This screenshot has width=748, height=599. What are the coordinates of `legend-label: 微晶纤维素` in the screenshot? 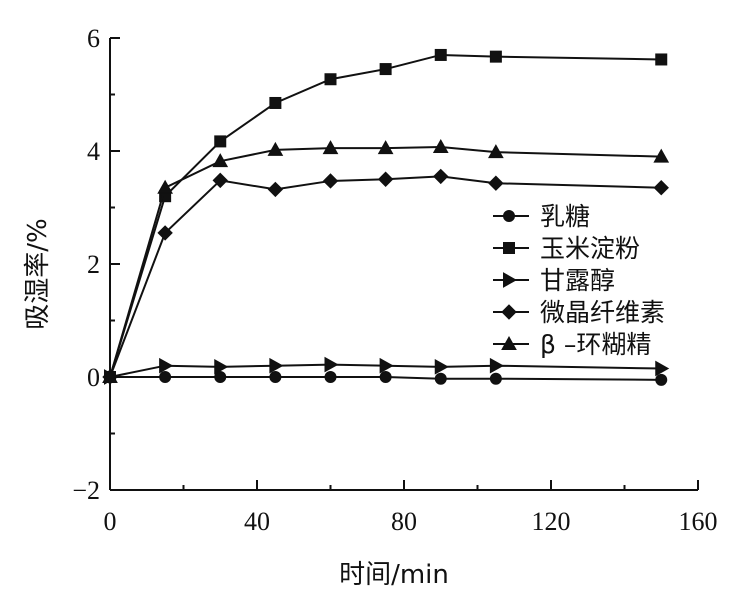 It's located at (602, 312).